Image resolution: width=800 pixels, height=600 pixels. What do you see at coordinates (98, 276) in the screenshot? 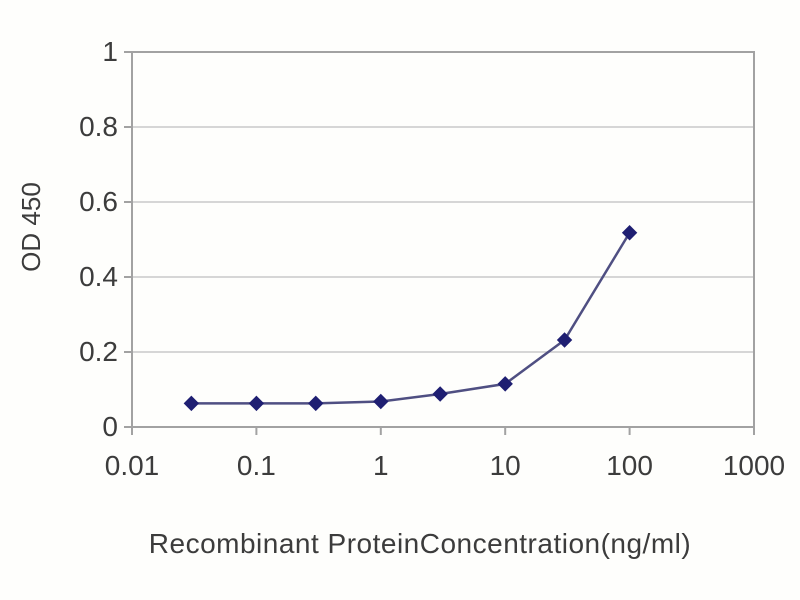
I see `y-tick-label: 0.4` at bounding box center [98, 276].